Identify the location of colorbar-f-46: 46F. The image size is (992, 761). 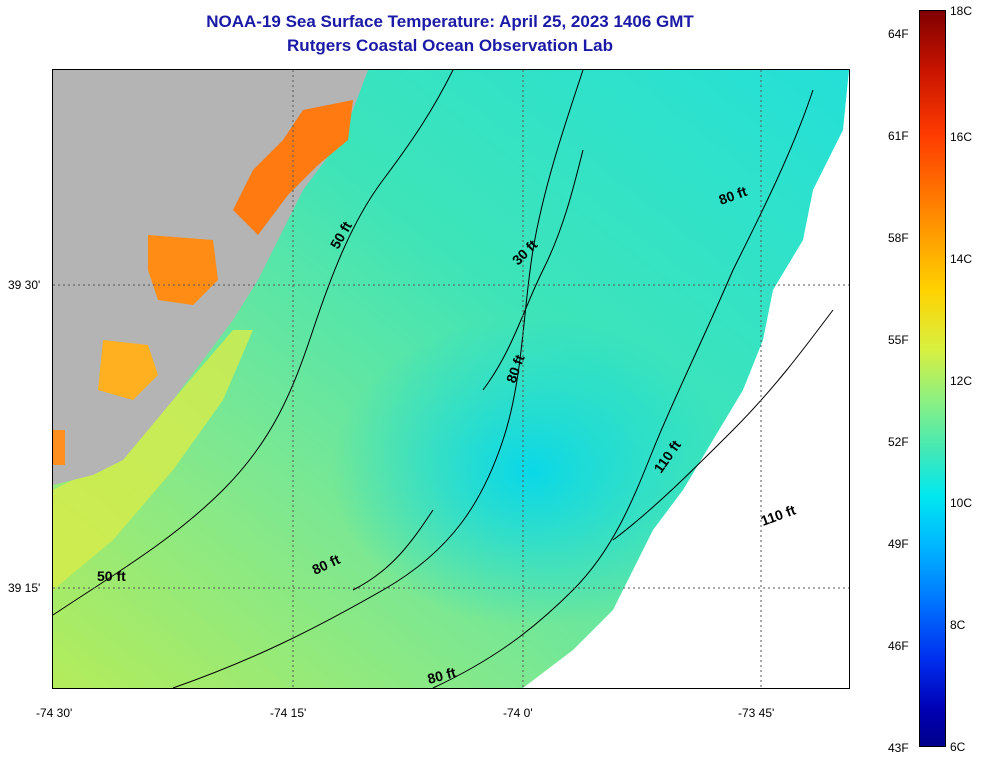
(898, 646).